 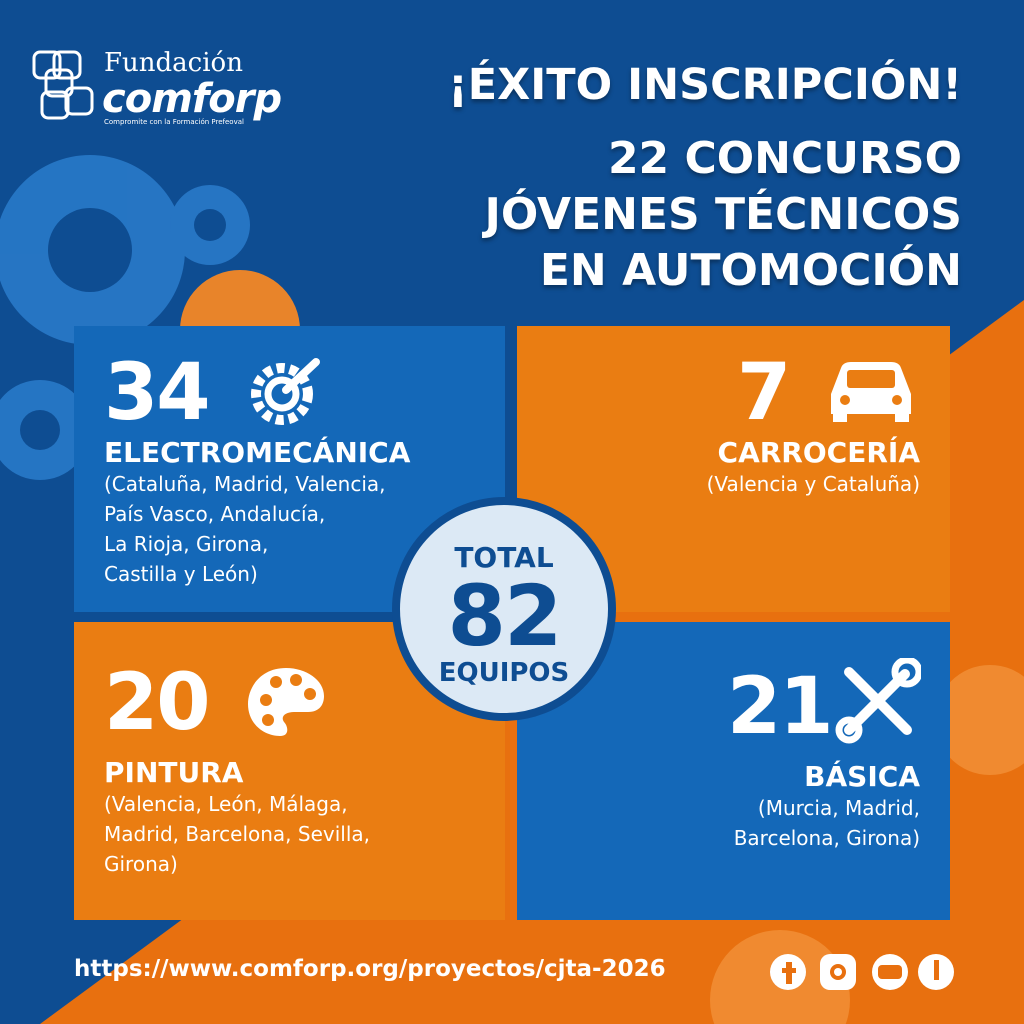 I want to click on card-regions: (Valencia y Cataluña), so click(x=813, y=484).